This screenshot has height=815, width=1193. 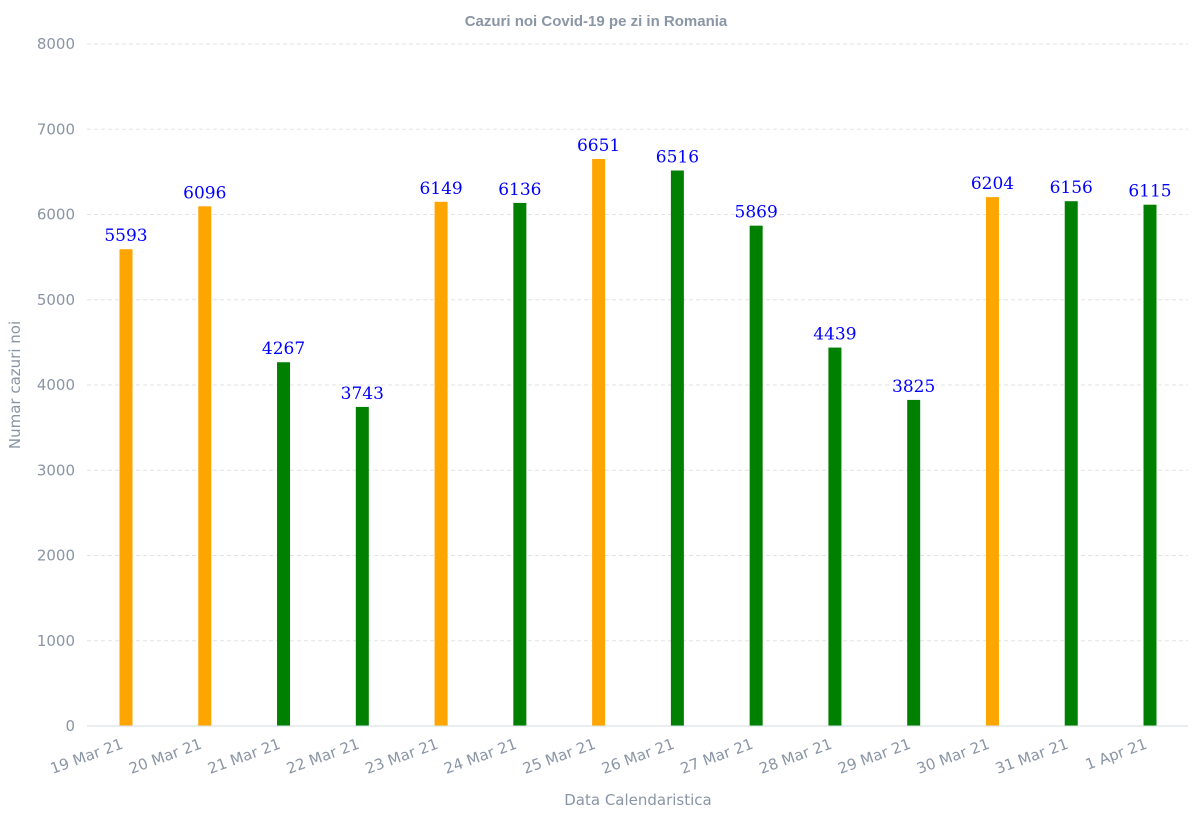 I want to click on data-label: 6651, so click(x=598, y=146).